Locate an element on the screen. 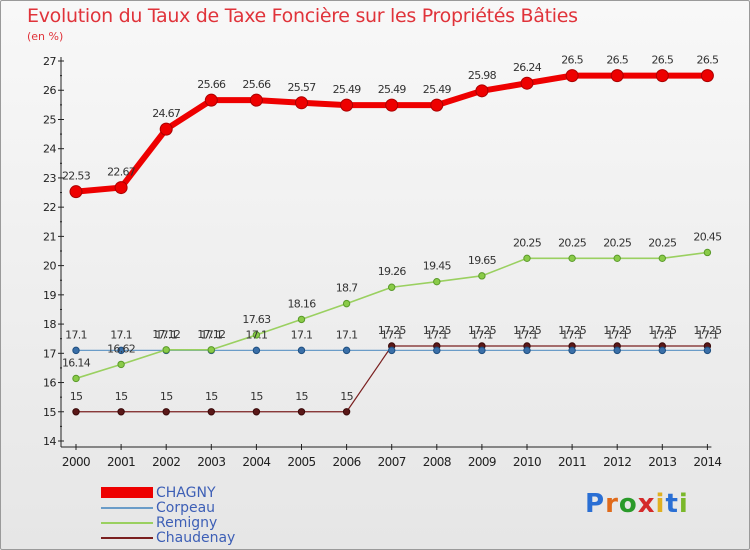  logo-letter: i is located at coordinates (660, 504).